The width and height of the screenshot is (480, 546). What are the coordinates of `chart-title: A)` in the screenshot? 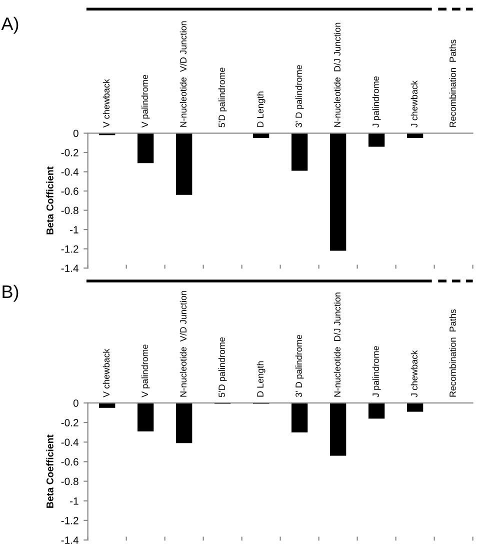 It's located at (9, 25).